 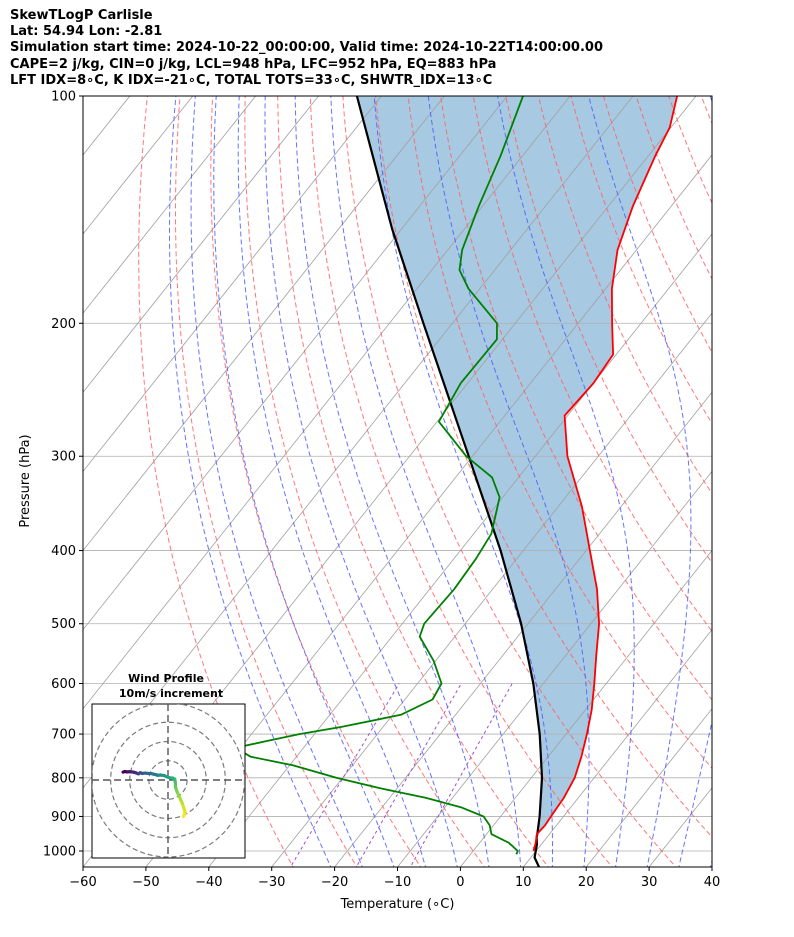 What do you see at coordinates (460, 882) in the screenshot?
I see `x-tick-label: 0` at bounding box center [460, 882].